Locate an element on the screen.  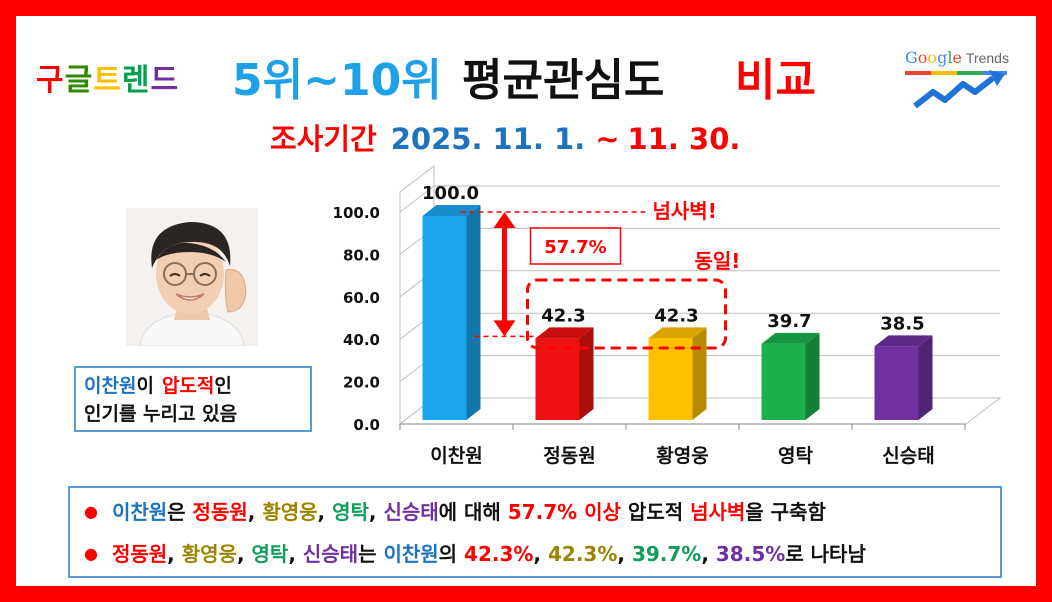
summary-segment: 는 is located at coordinates (371, 554).